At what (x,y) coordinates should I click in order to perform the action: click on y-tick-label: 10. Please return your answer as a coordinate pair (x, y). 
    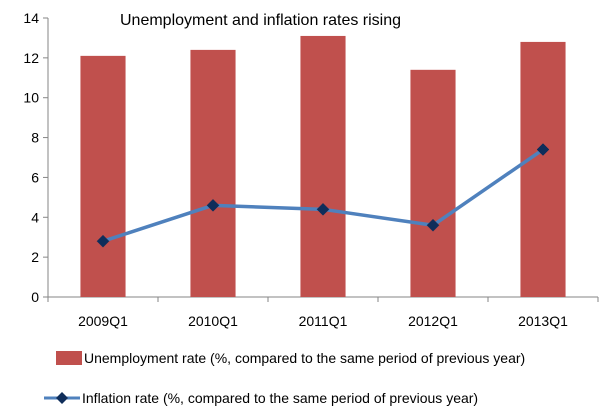
    Looking at the image, I should click on (31, 98).